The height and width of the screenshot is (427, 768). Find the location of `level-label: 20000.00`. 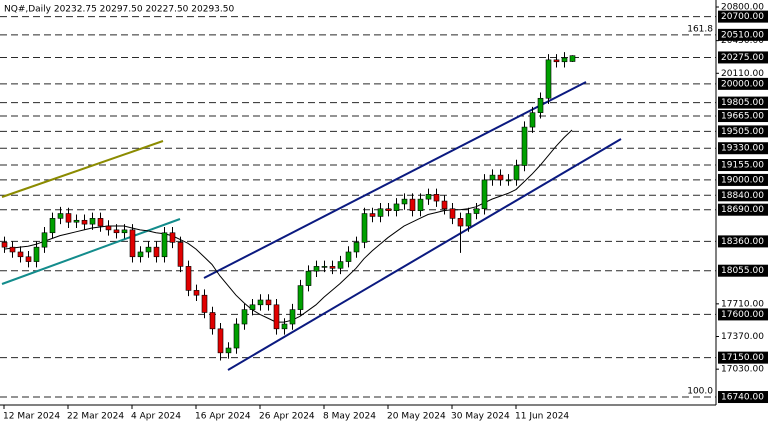

level-label: 20000.00 is located at coordinates (742, 84).